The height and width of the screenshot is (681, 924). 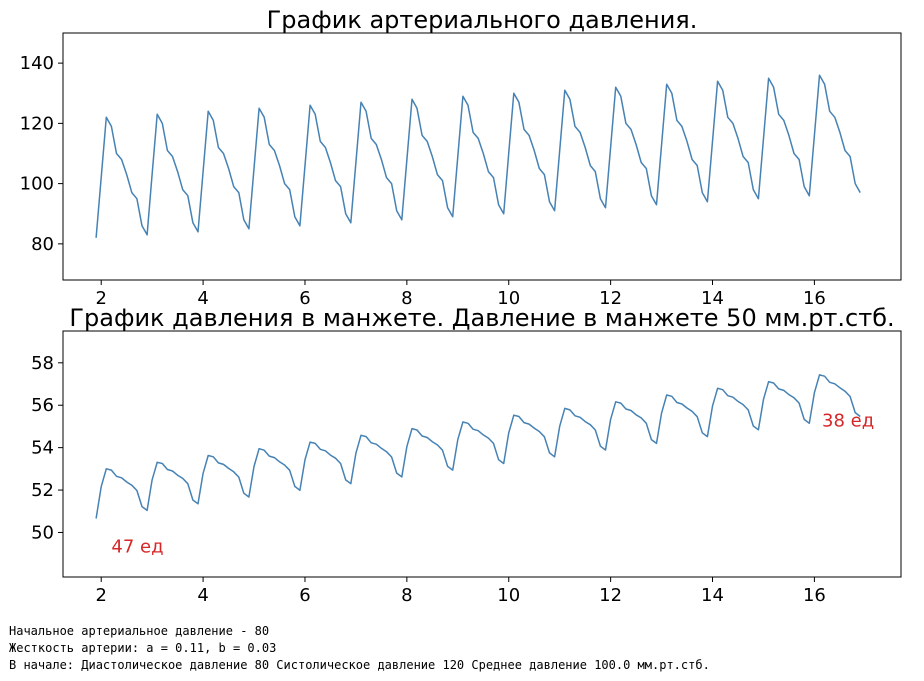 What do you see at coordinates (482, 20) in the screenshot?
I see `chart-title: График артериального давления.` at bounding box center [482, 20].